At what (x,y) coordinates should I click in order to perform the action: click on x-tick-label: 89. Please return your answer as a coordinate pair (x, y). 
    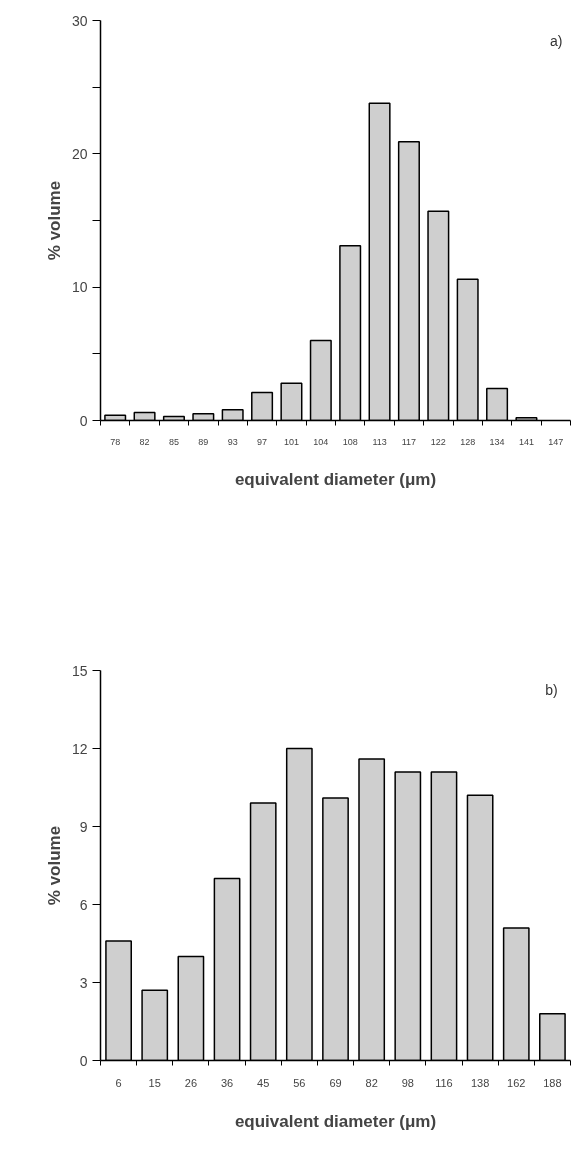
    Looking at the image, I should click on (203, 441).